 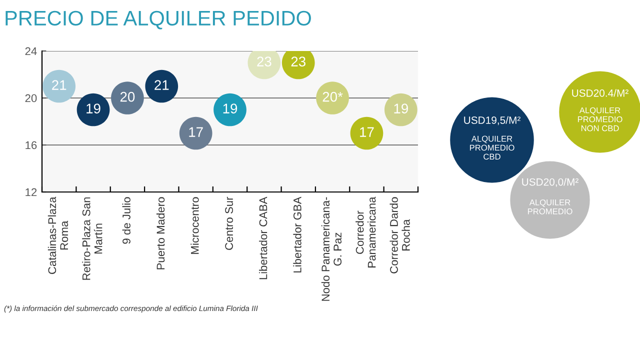 What do you see at coordinates (31, 51) in the screenshot?
I see `y-tick-label: 24` at bounding box center [31, 51].